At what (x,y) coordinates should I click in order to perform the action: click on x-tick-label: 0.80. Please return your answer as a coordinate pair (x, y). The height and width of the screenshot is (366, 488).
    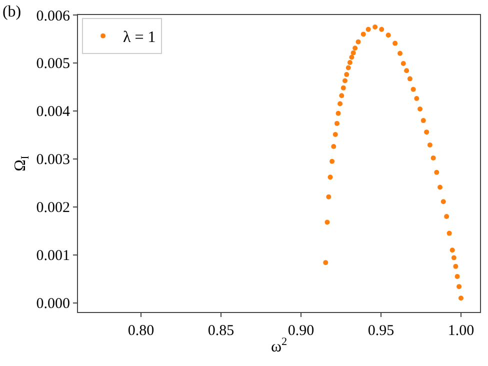
    Looking at the image, I should click on (141, 331).